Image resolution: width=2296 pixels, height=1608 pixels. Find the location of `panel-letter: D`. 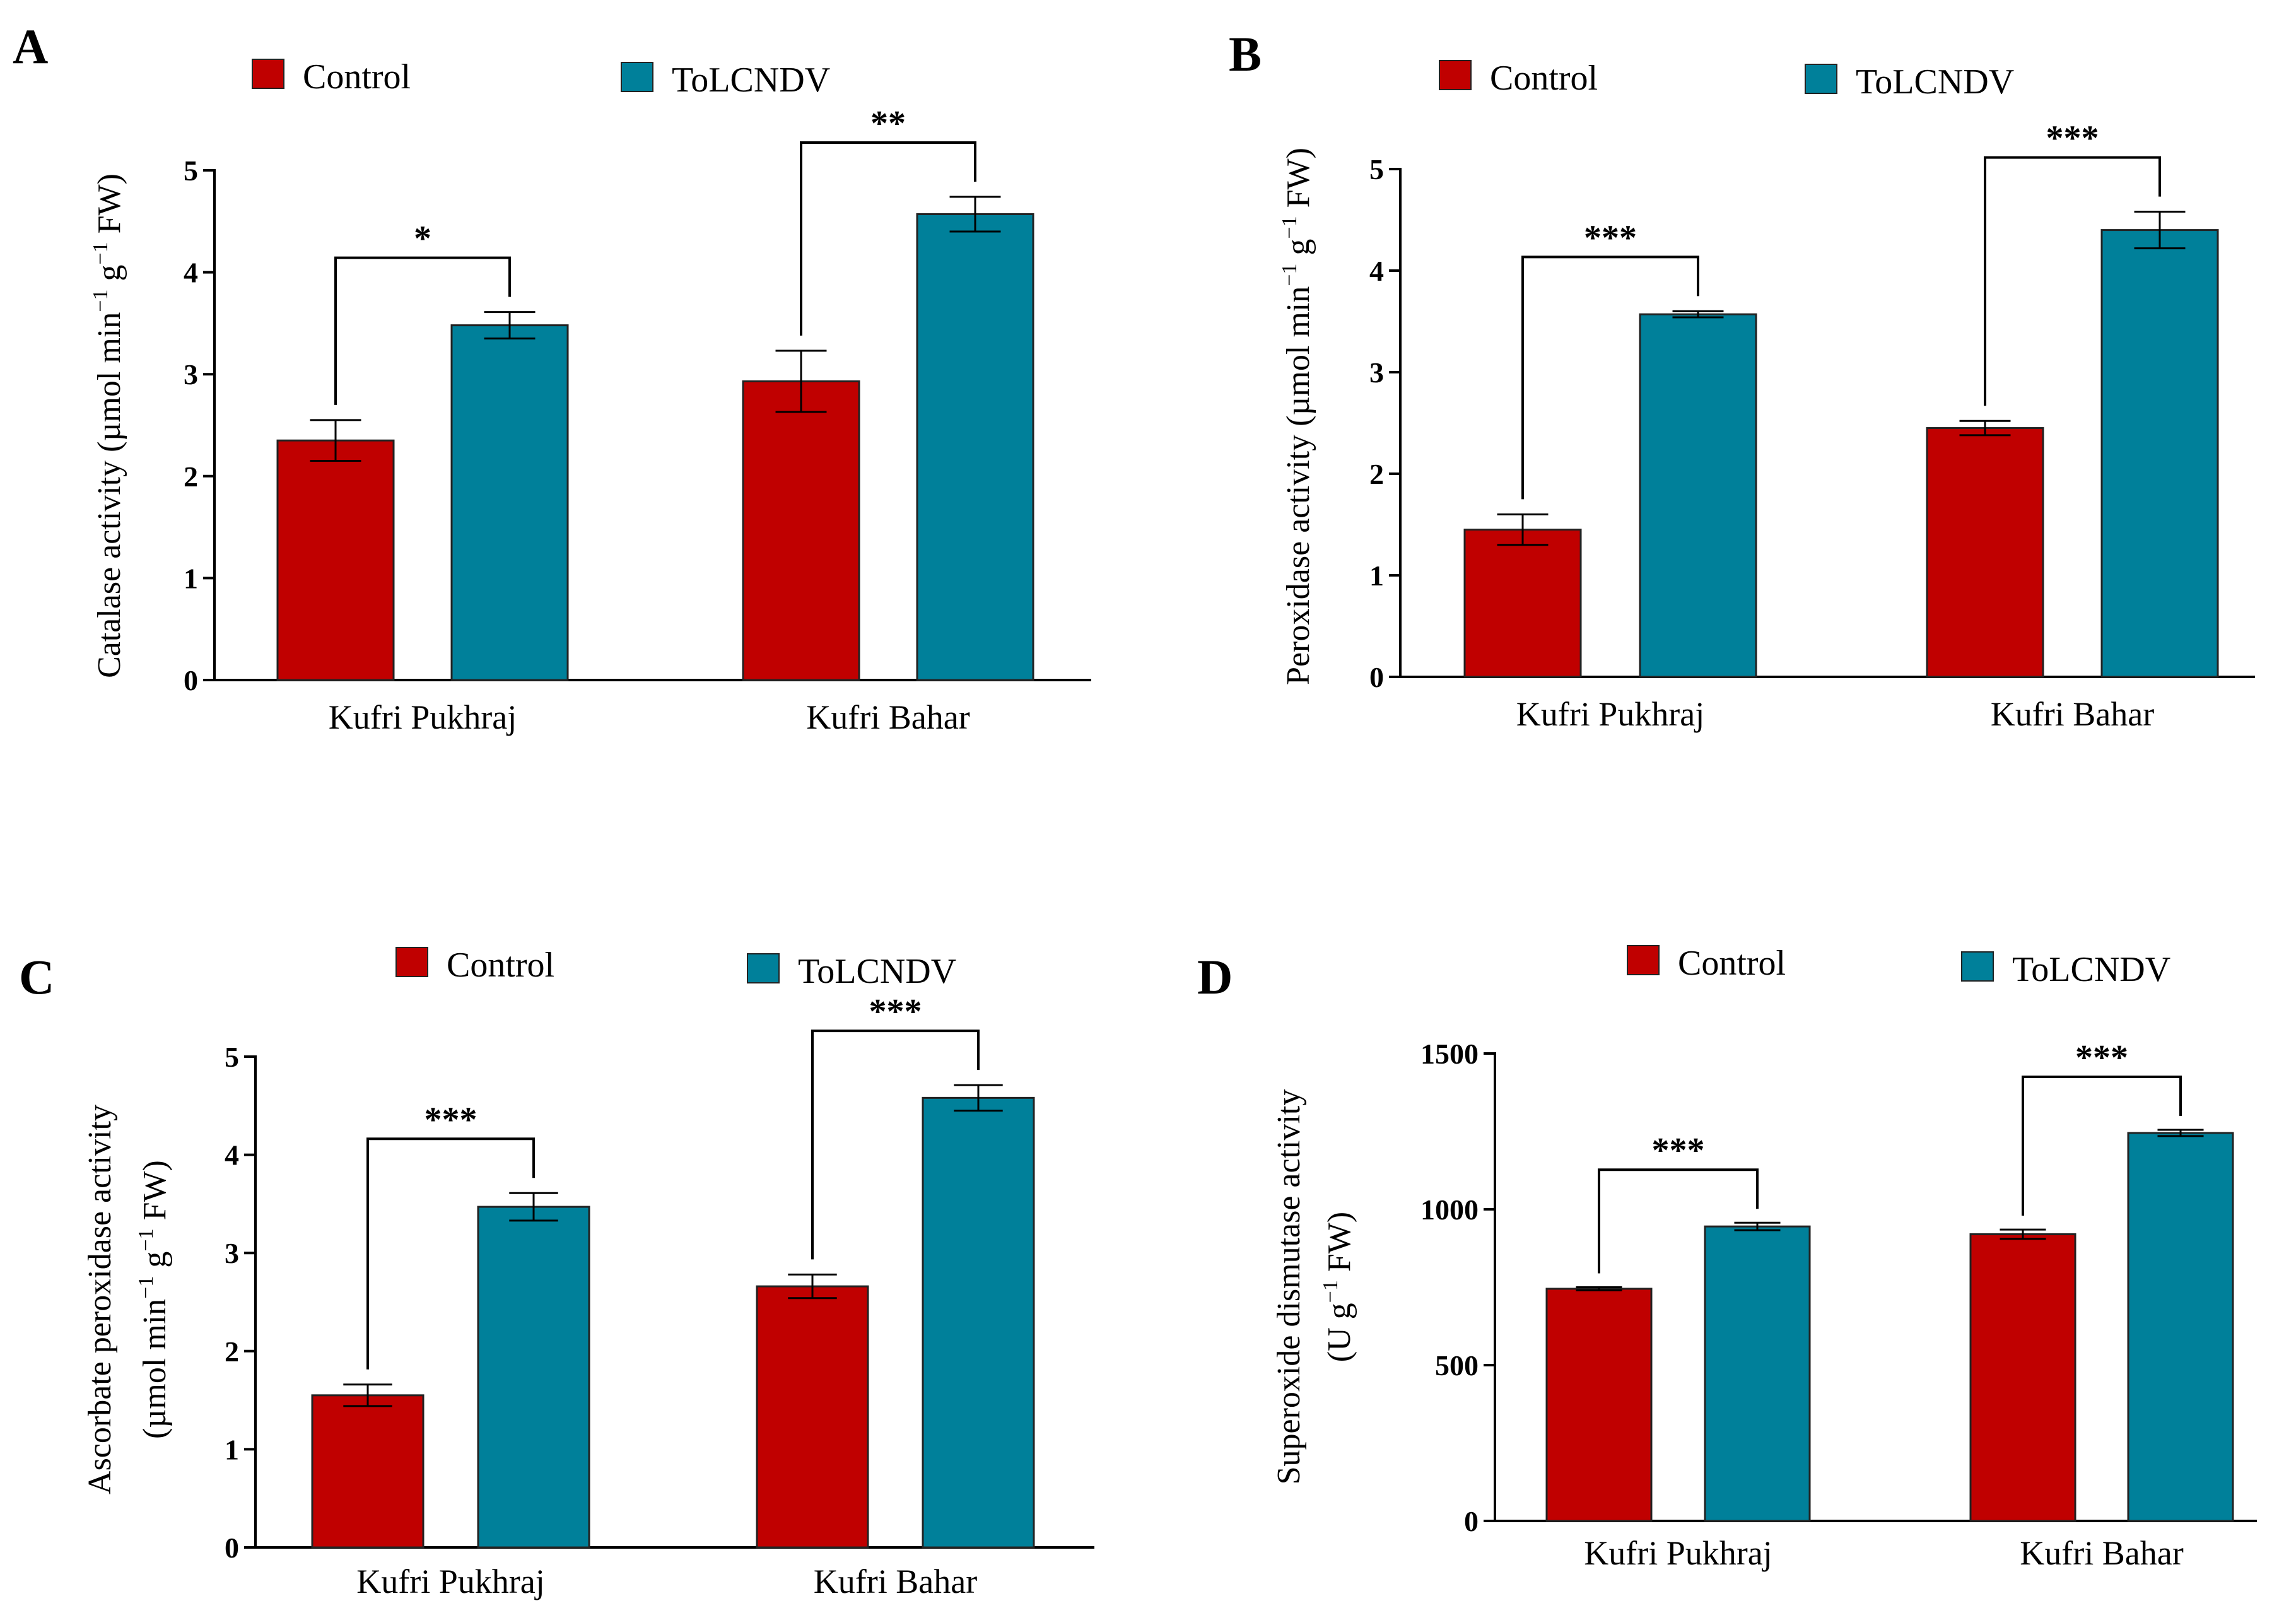

panel-letter: D is located at coordinates (1215, 976).